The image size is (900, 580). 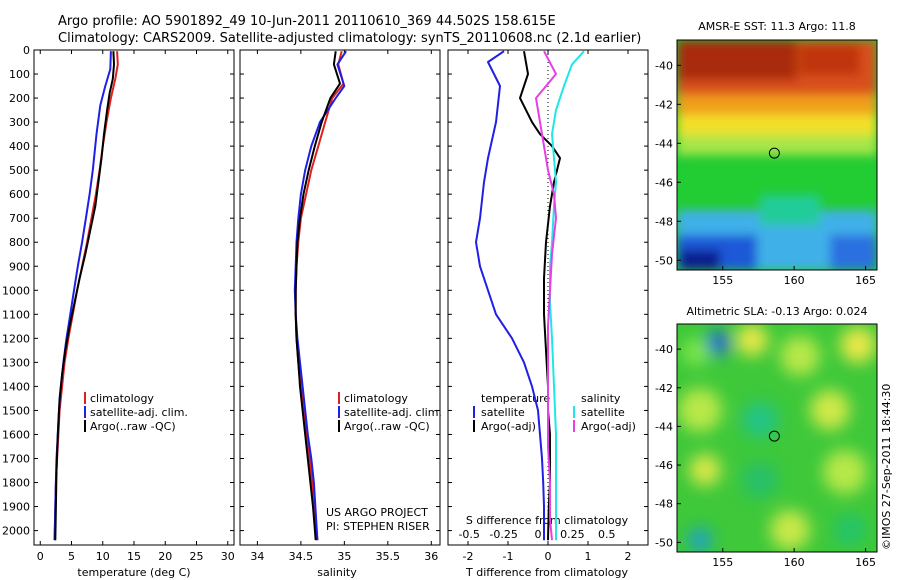 I want to click on difference-series-sal_satellite, so click(x=567, y=295).